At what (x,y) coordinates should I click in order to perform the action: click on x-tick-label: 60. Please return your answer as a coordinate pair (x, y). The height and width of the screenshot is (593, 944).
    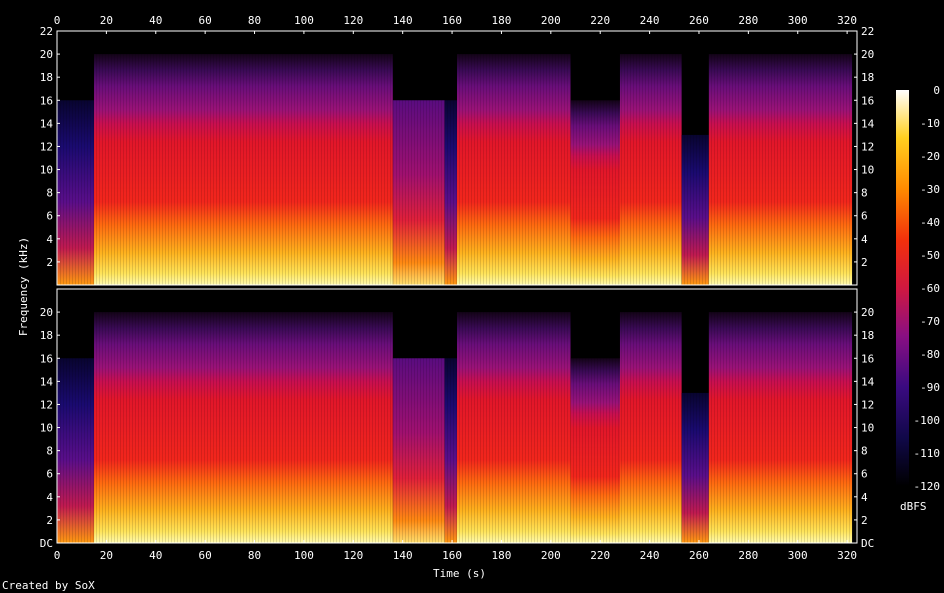
    Looking at the image, I should click on (205, 555).